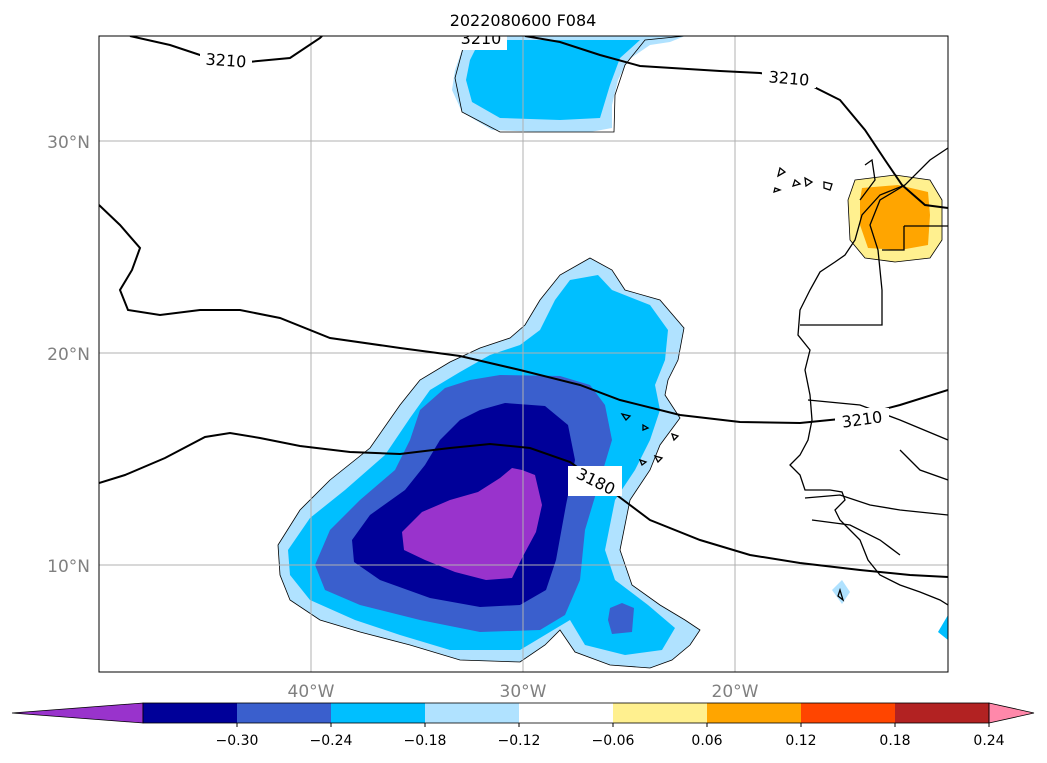 Image resolution: width=1047 pixels, height=763 pixels. I want to click on colorbar-extend-high, so click(1011, 713).